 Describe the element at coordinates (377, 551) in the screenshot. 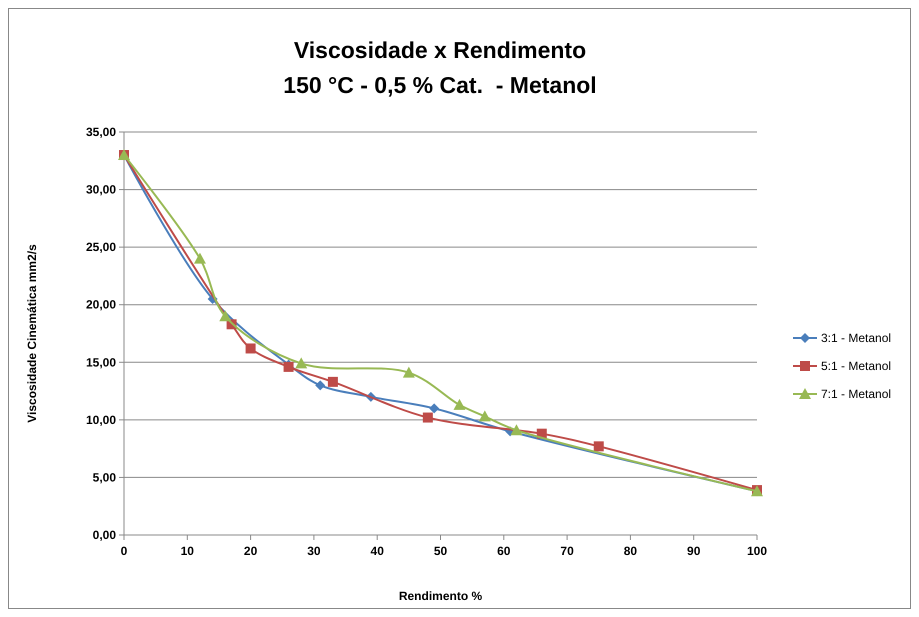

I see `x-tick-label: 40` at that location.